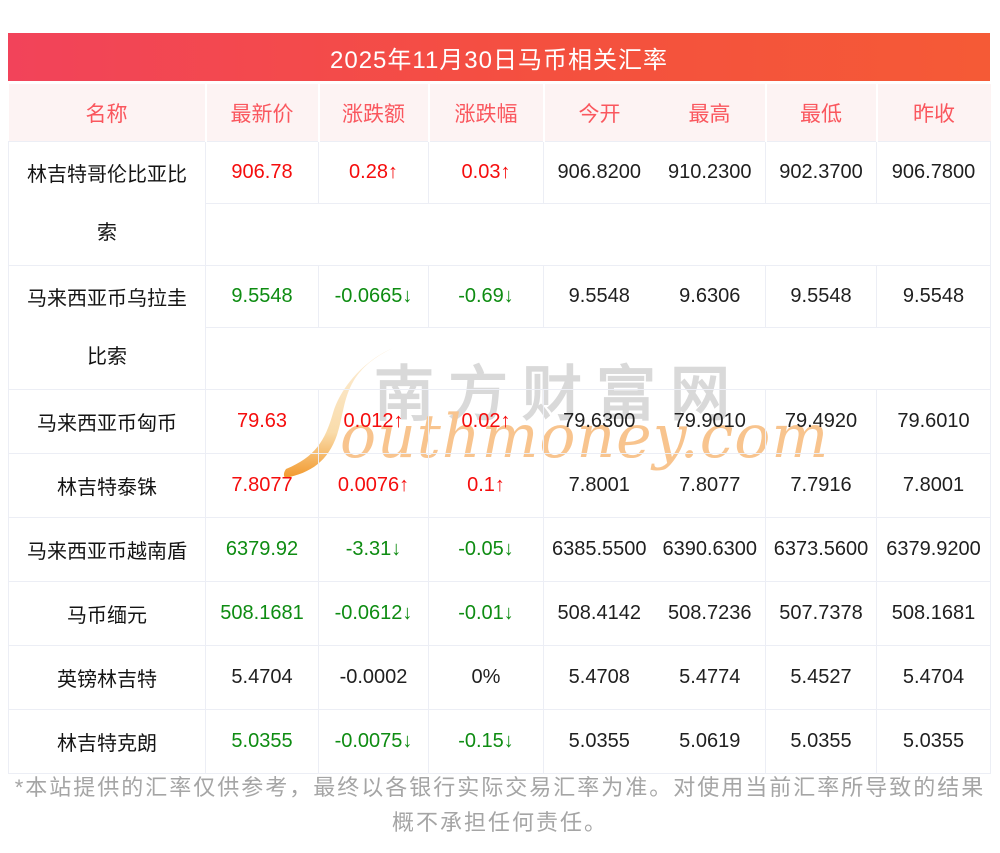 The image size is (1000, 853). Describe the element at coordinates (486, 741) in the screenshot. I see `cell-pct: -0.15↓` at that location.